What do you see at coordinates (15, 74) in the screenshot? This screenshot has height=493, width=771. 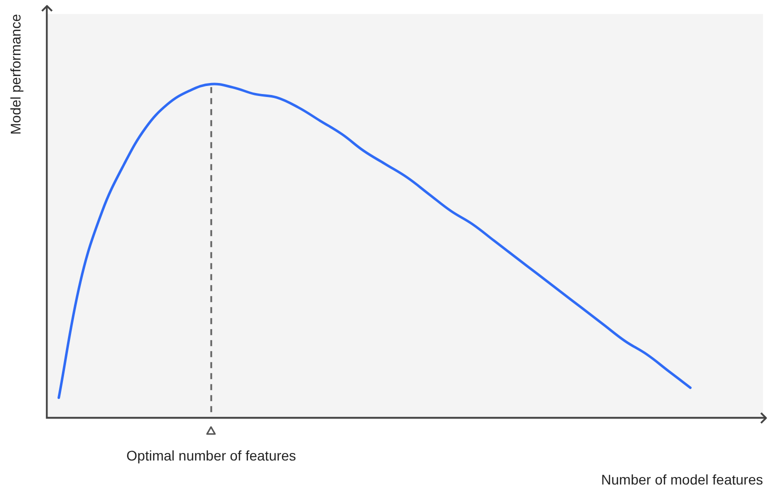 I see `y-axis-title: Model performance` at bounding box center [15, 74].